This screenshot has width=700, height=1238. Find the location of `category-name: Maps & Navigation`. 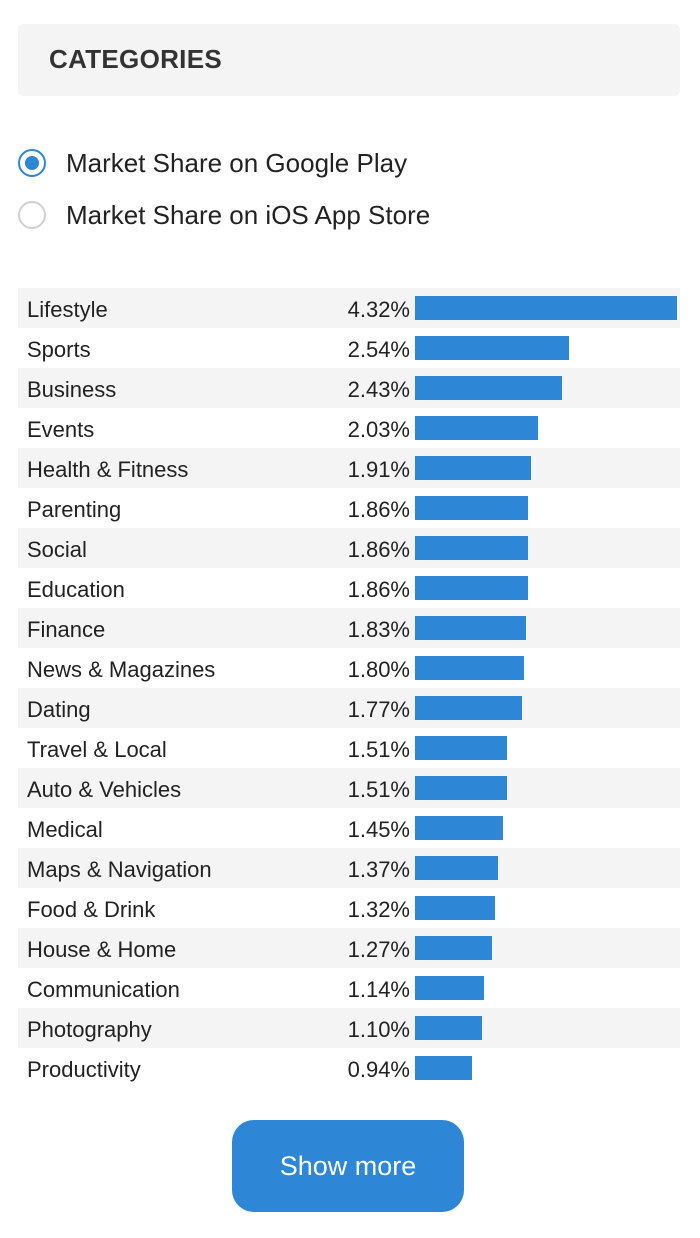

category-name: Maps & Navigation is located at coordinates (119, 869).